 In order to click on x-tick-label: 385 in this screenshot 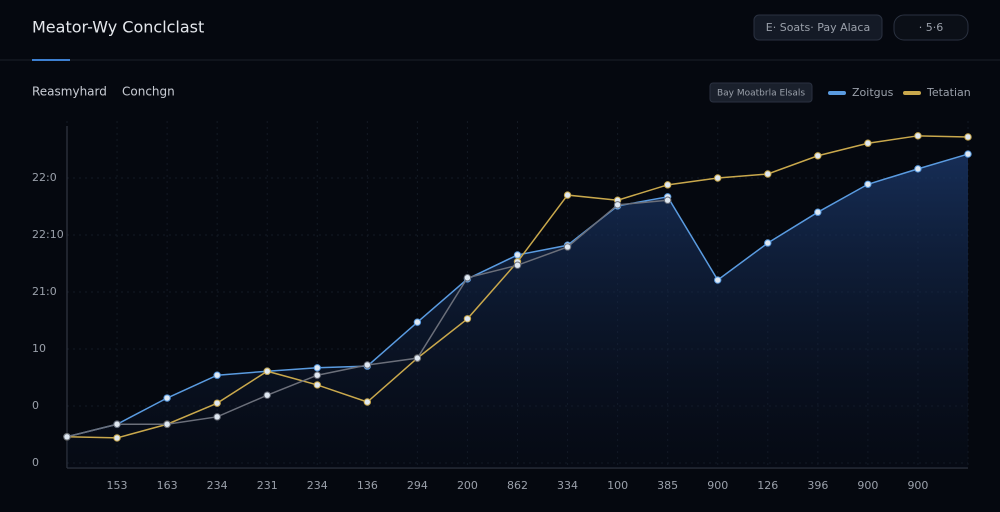, I will do `click(667, 485)`.